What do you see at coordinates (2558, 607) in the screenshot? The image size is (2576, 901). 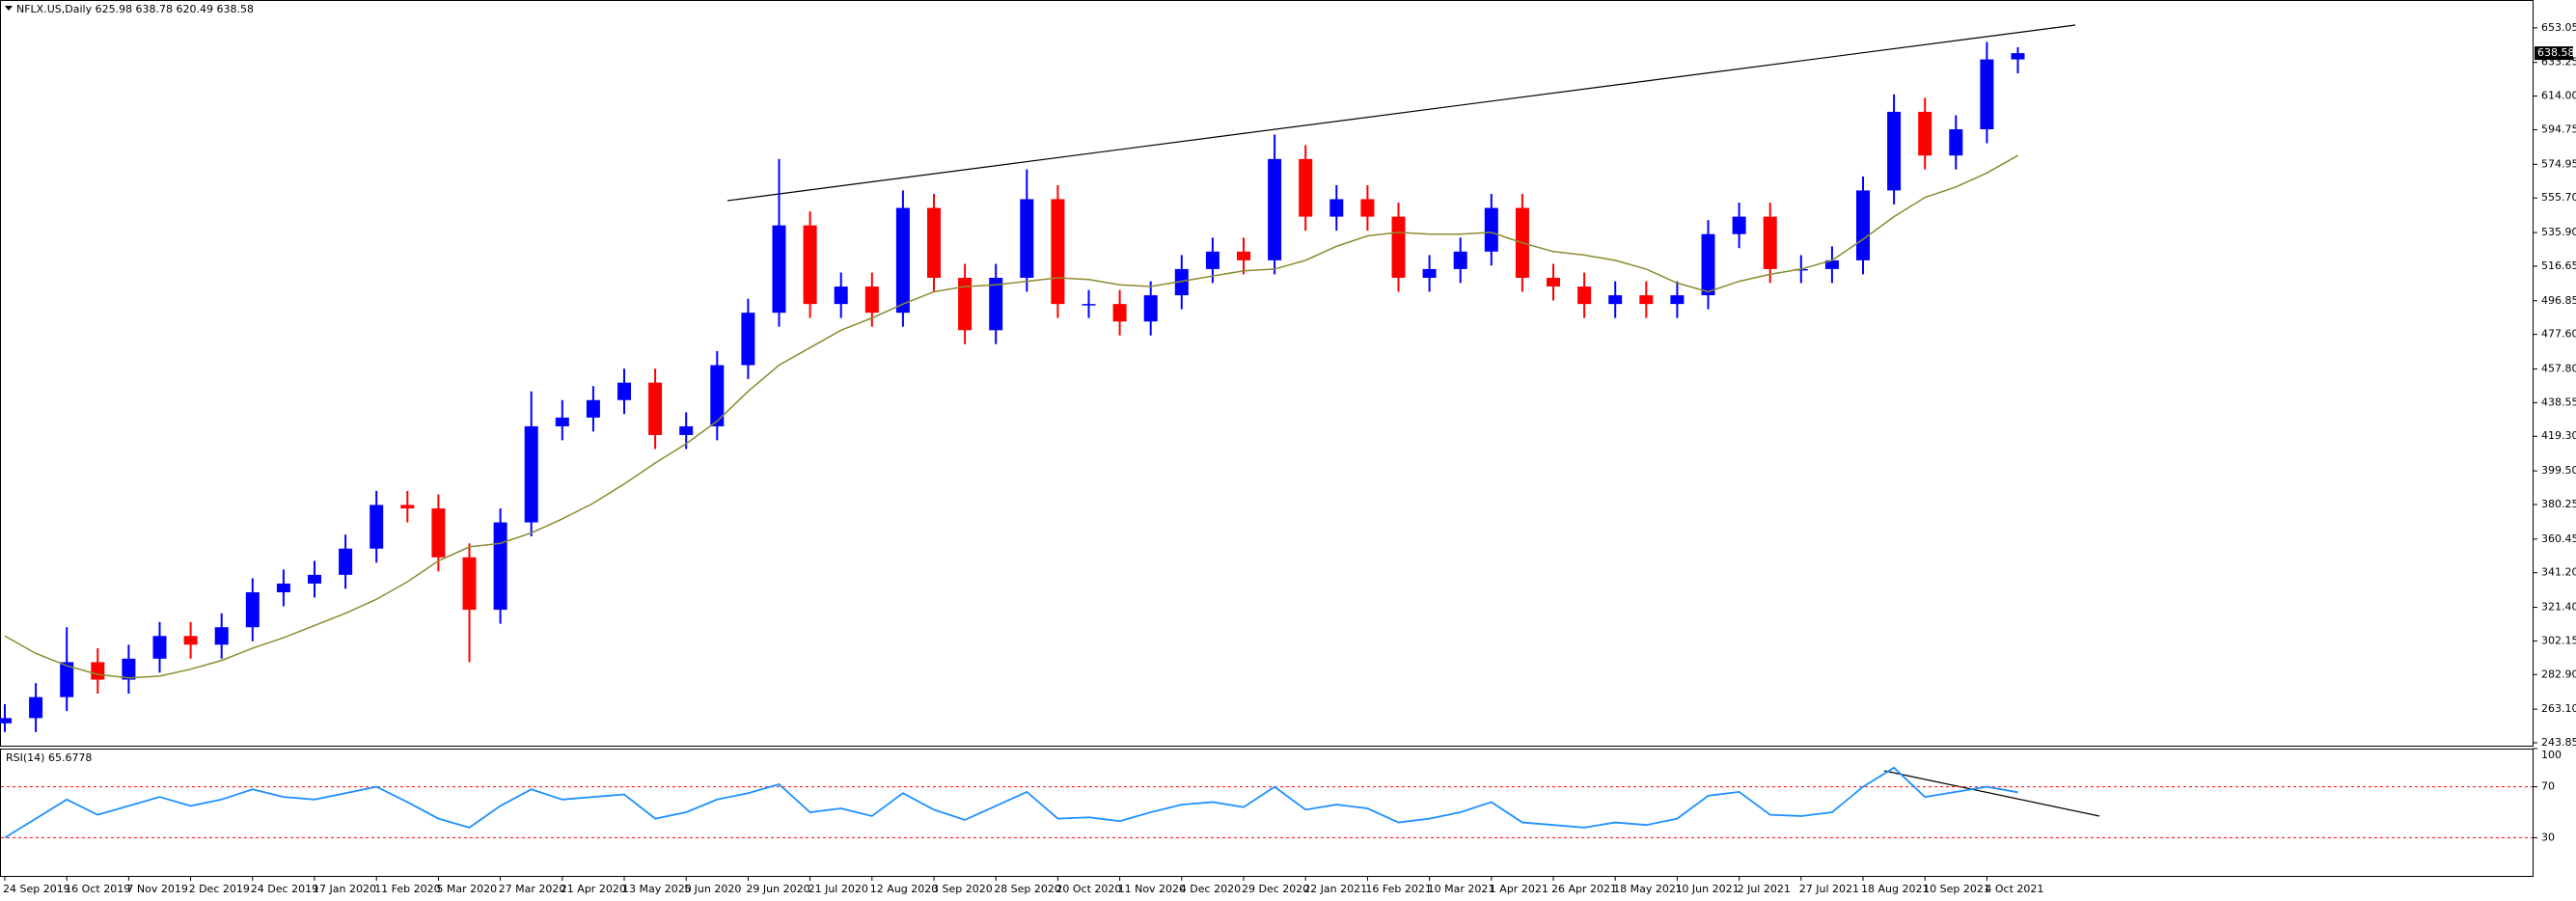 I see `y-tick-label: 321.40` at bounding box center [2558, 607].